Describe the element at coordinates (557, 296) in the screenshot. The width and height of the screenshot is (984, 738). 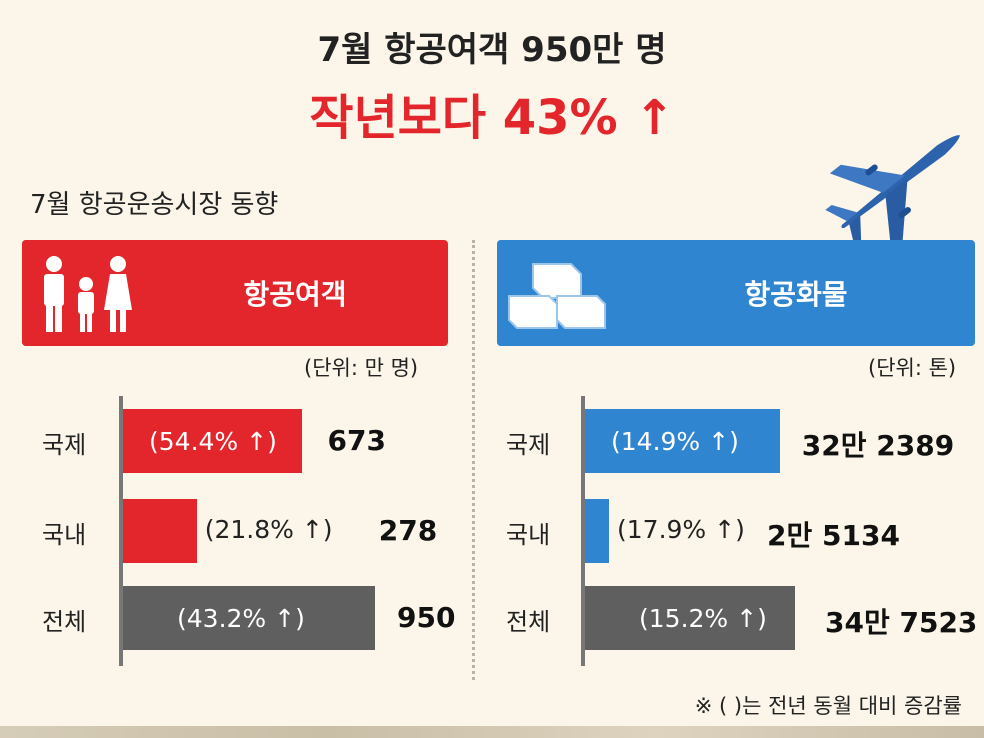
I see `boxes-icon` at that location.